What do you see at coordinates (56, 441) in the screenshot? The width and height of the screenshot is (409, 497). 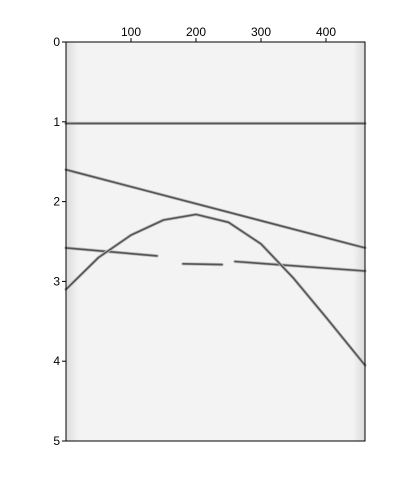 I see `y-tick-label-5: 5` at bounding box center [56, 441].